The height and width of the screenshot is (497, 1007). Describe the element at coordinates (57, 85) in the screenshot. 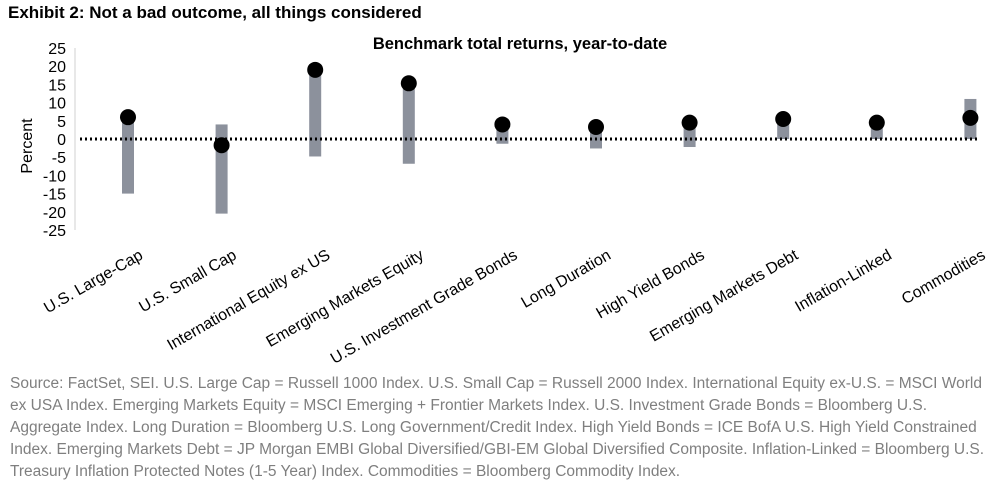

I see `y-tick-label: 15` at that location.